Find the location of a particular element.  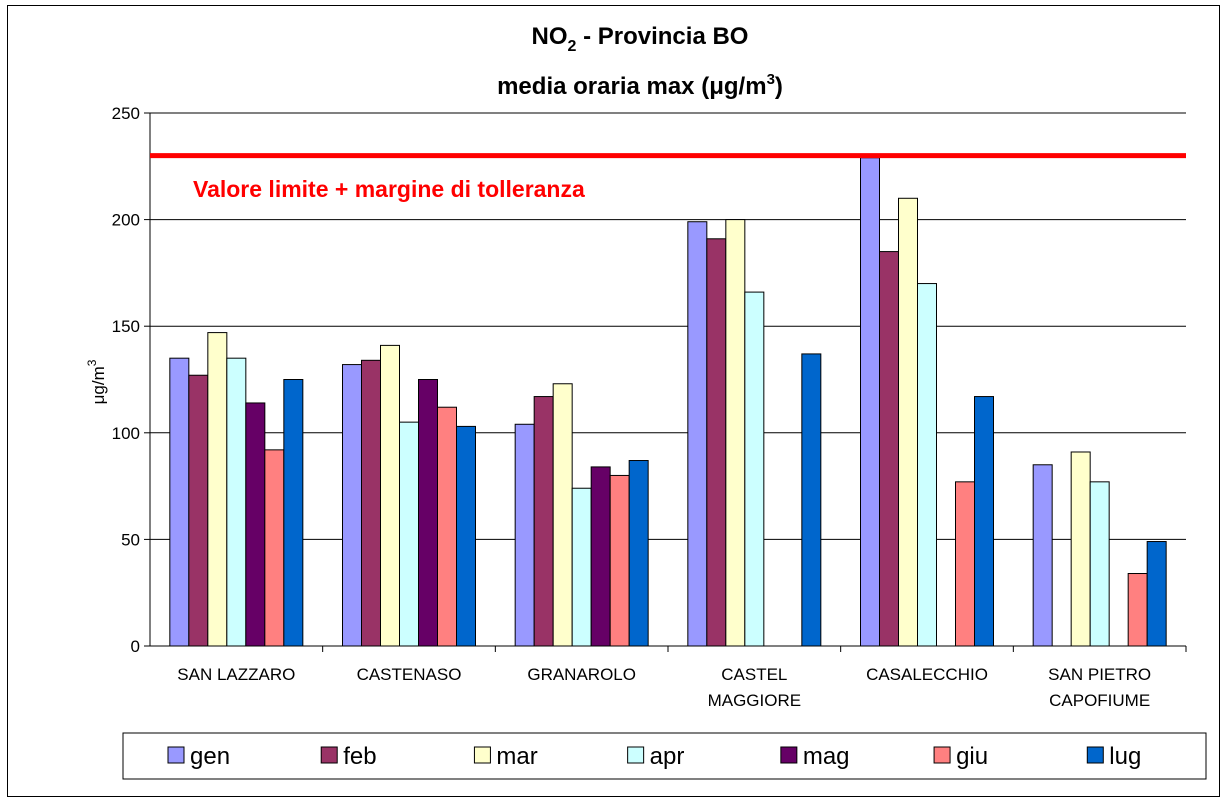

category-label: SAN PIETRO is located at coordinates (1099, 674).